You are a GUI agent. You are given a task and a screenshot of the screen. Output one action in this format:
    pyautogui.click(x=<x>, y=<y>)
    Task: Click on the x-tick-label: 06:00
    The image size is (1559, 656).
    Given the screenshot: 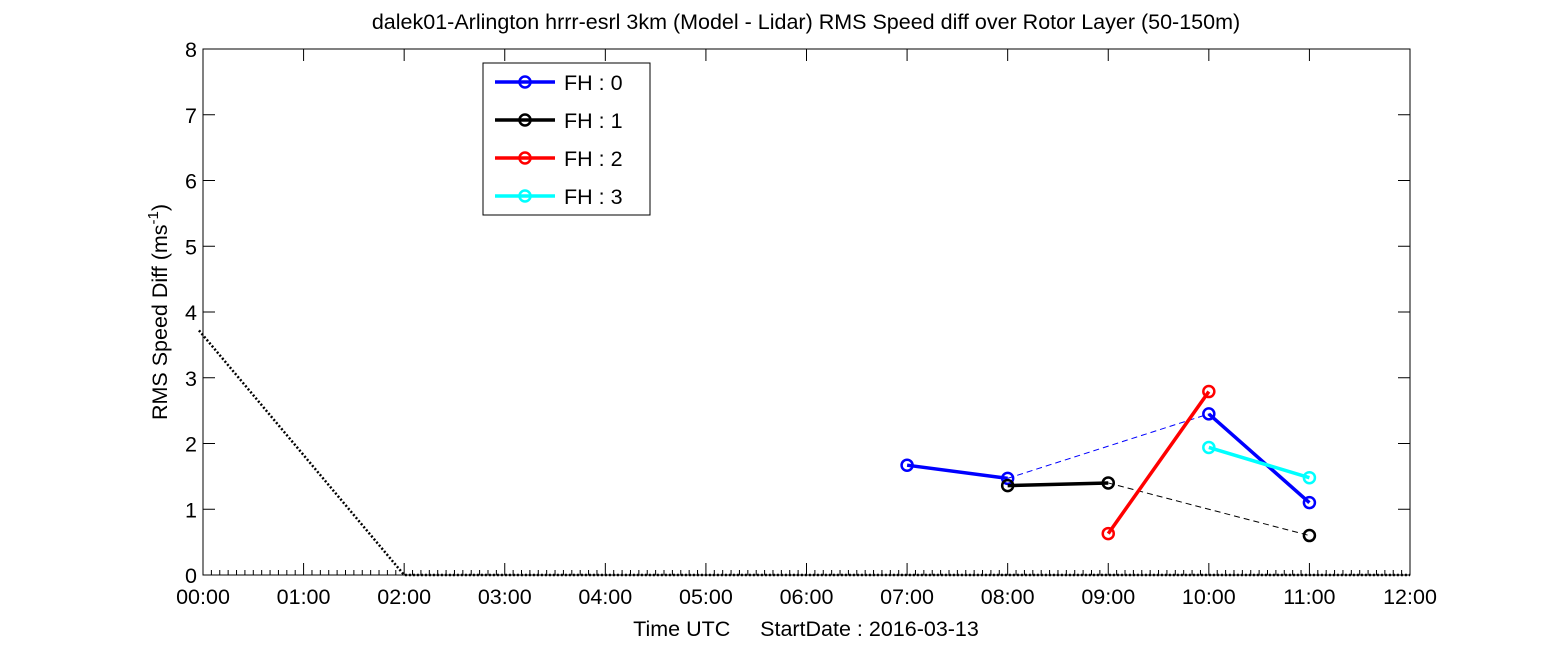 What is the action you would take?
    pyautogui.click(x=807, y=597)
    